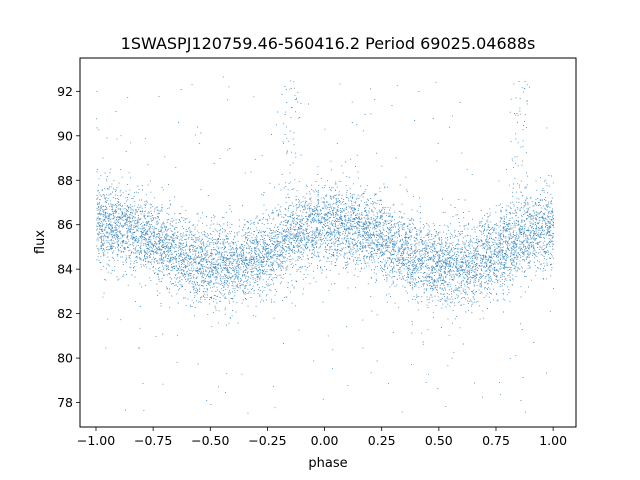 The width and height of the screenshot is (640, 480). I want to click on x-tick-label: −0.50, so click(210, 440).